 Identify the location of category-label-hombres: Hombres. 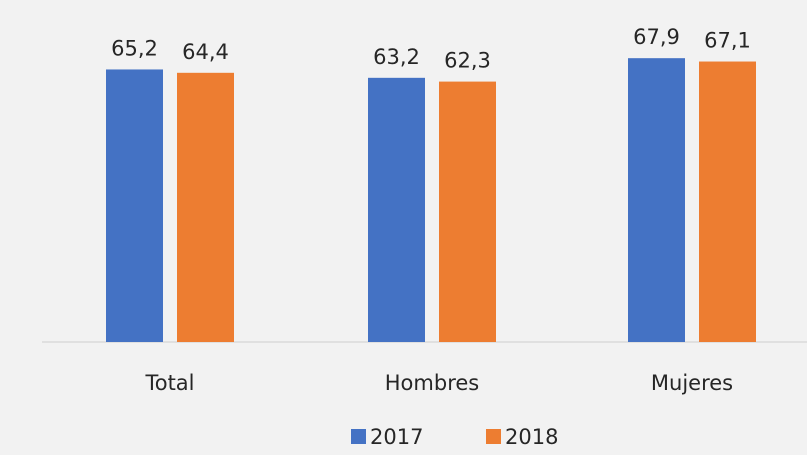
(432, 383).